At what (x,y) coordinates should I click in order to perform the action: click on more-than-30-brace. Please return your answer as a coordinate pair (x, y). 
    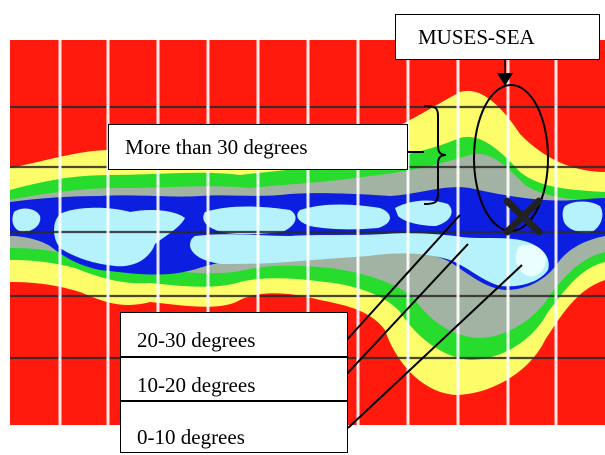
    Looking at the image, I should click on (435, 155).